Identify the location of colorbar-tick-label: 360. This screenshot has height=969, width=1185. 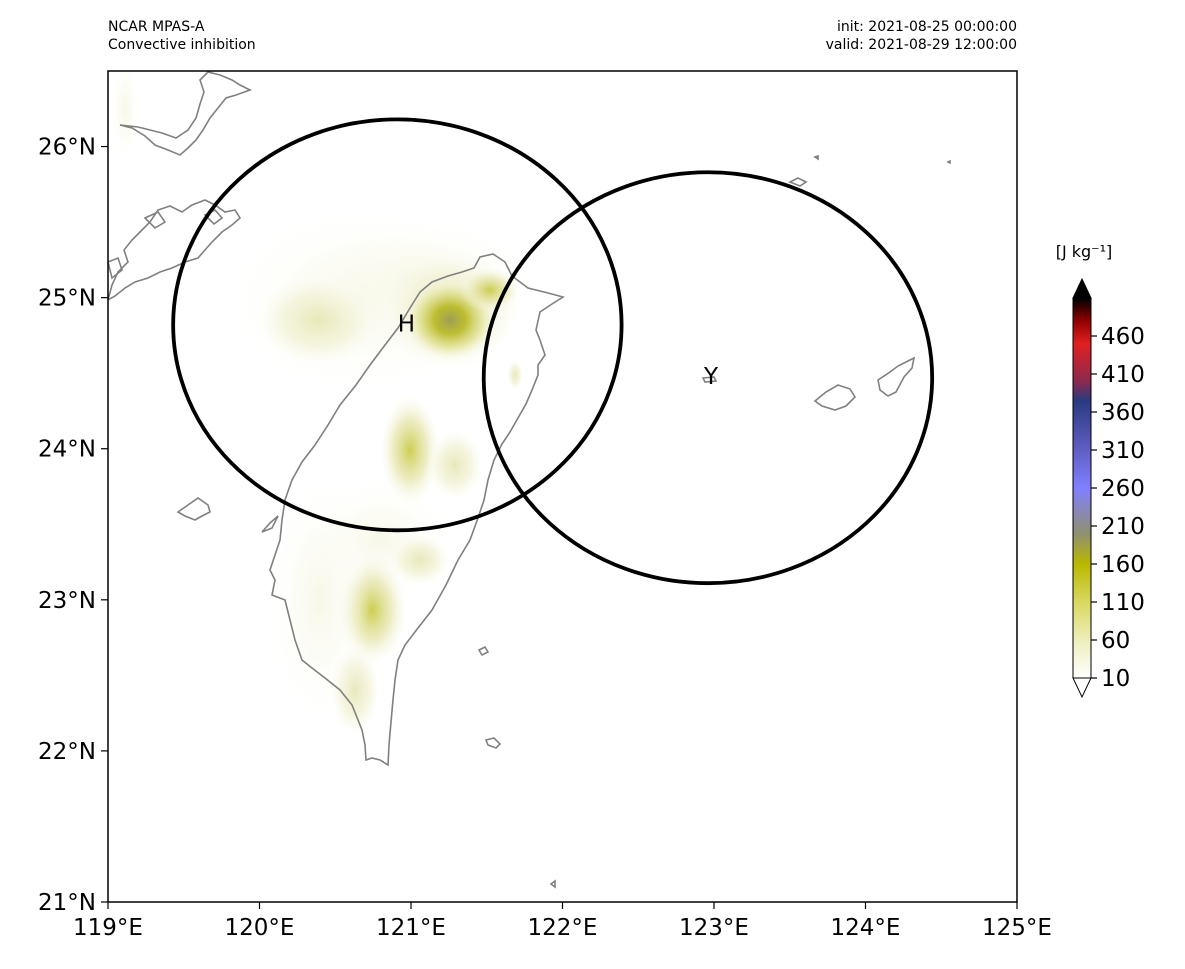
(1123, 413).